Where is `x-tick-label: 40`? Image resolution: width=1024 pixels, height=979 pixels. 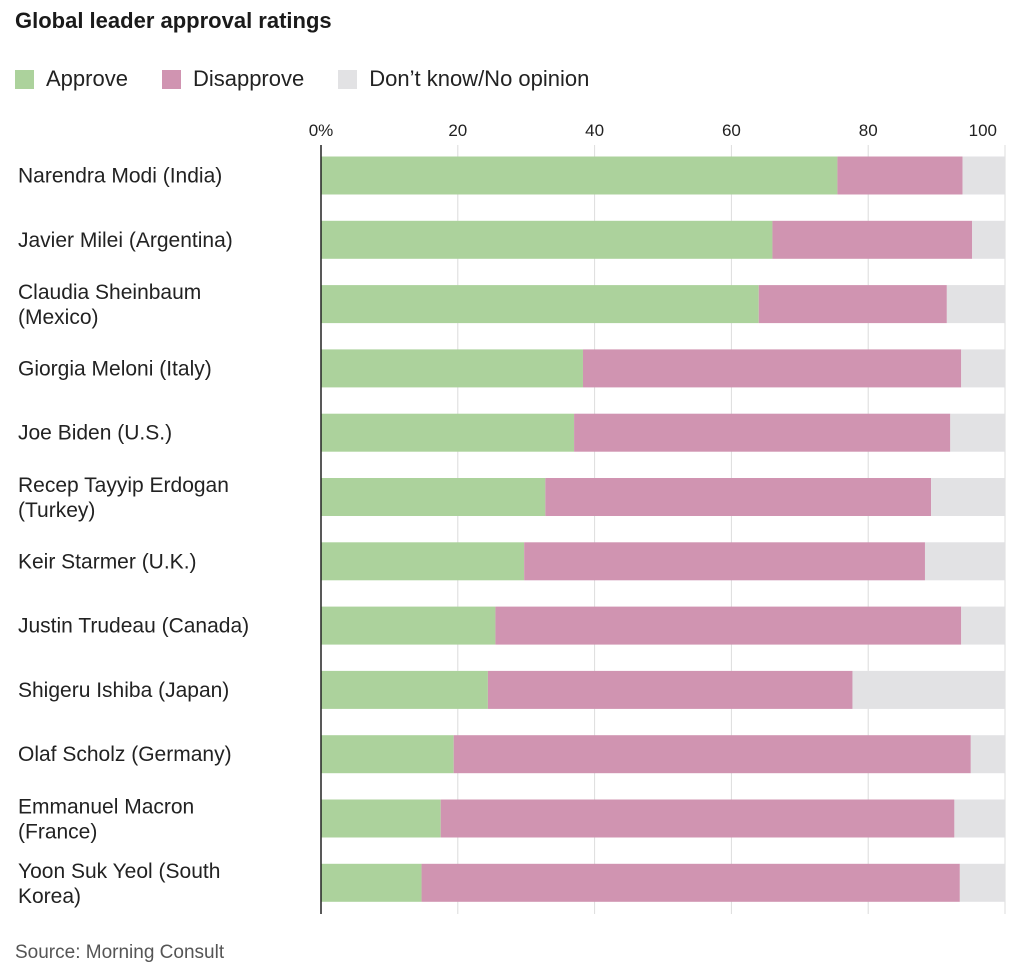
x-tick-label: 40 is located at coordinates (594, 130).